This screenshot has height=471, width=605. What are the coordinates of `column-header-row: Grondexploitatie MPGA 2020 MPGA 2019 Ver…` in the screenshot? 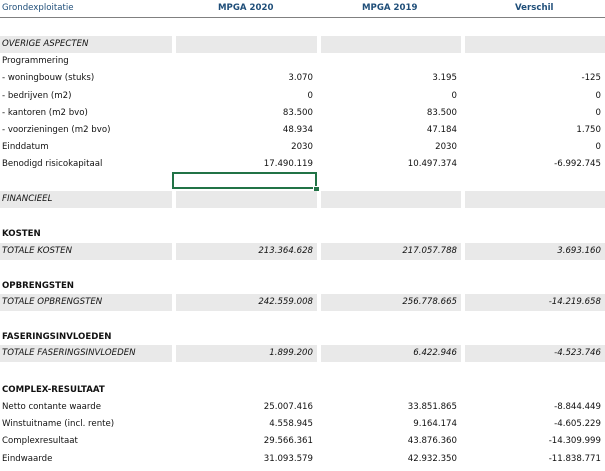 It's located at (302, 8).